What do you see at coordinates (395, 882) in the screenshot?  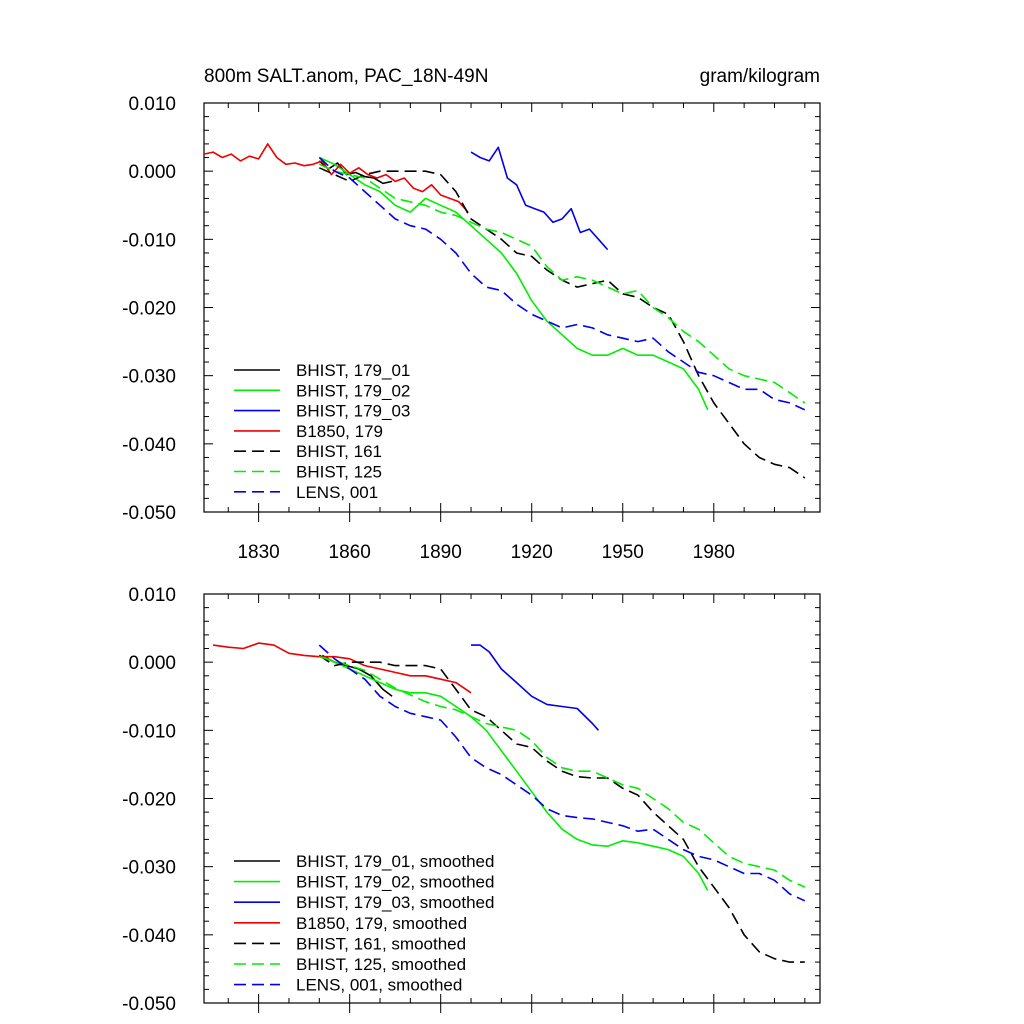 I see `legend-label: BHIST, 179_02, smoothed` at bounding box center [395, 882].